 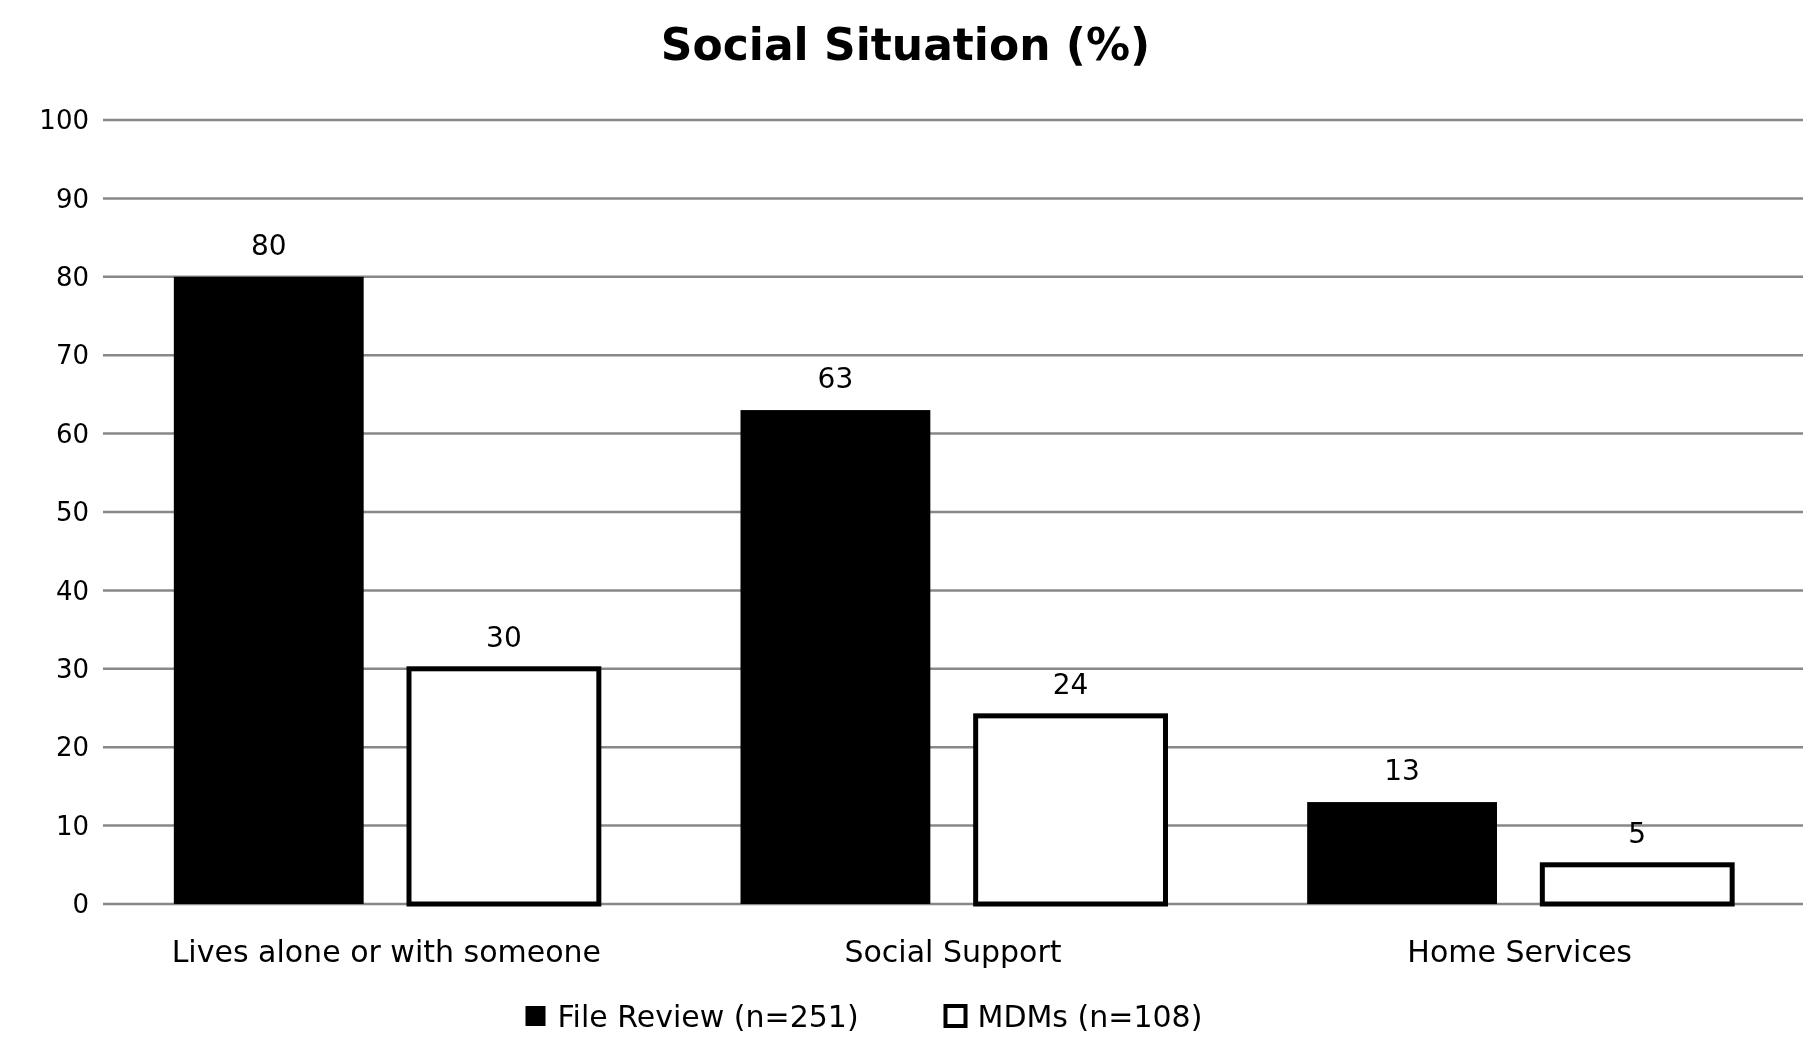 What do you see at coordinates (386, 951) in the screenshot?
I see `x-tick-label: Lives alone or with someone` at bounding box center [386, 951].